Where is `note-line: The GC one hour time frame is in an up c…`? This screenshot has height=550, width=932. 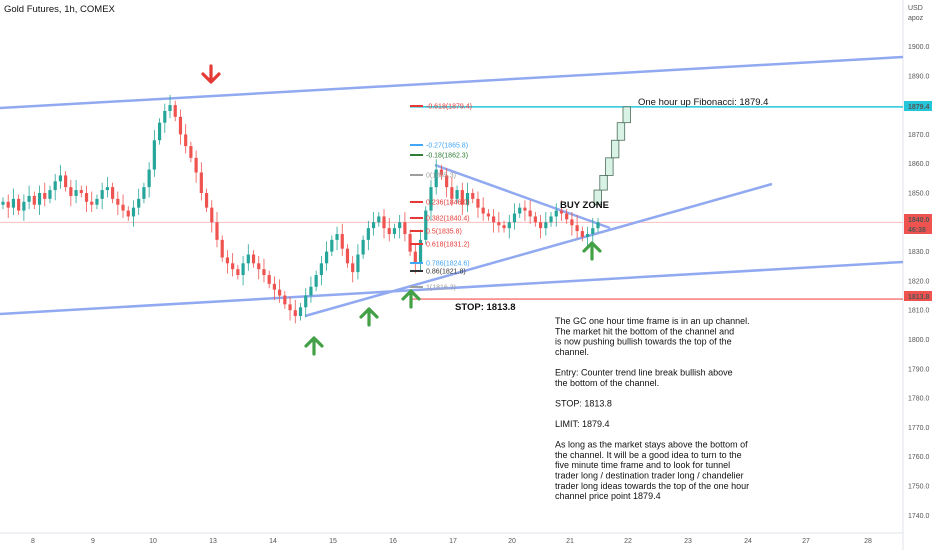 note-line: The GC one hour time frame is in an up c… is located at coordinates (652, 321).